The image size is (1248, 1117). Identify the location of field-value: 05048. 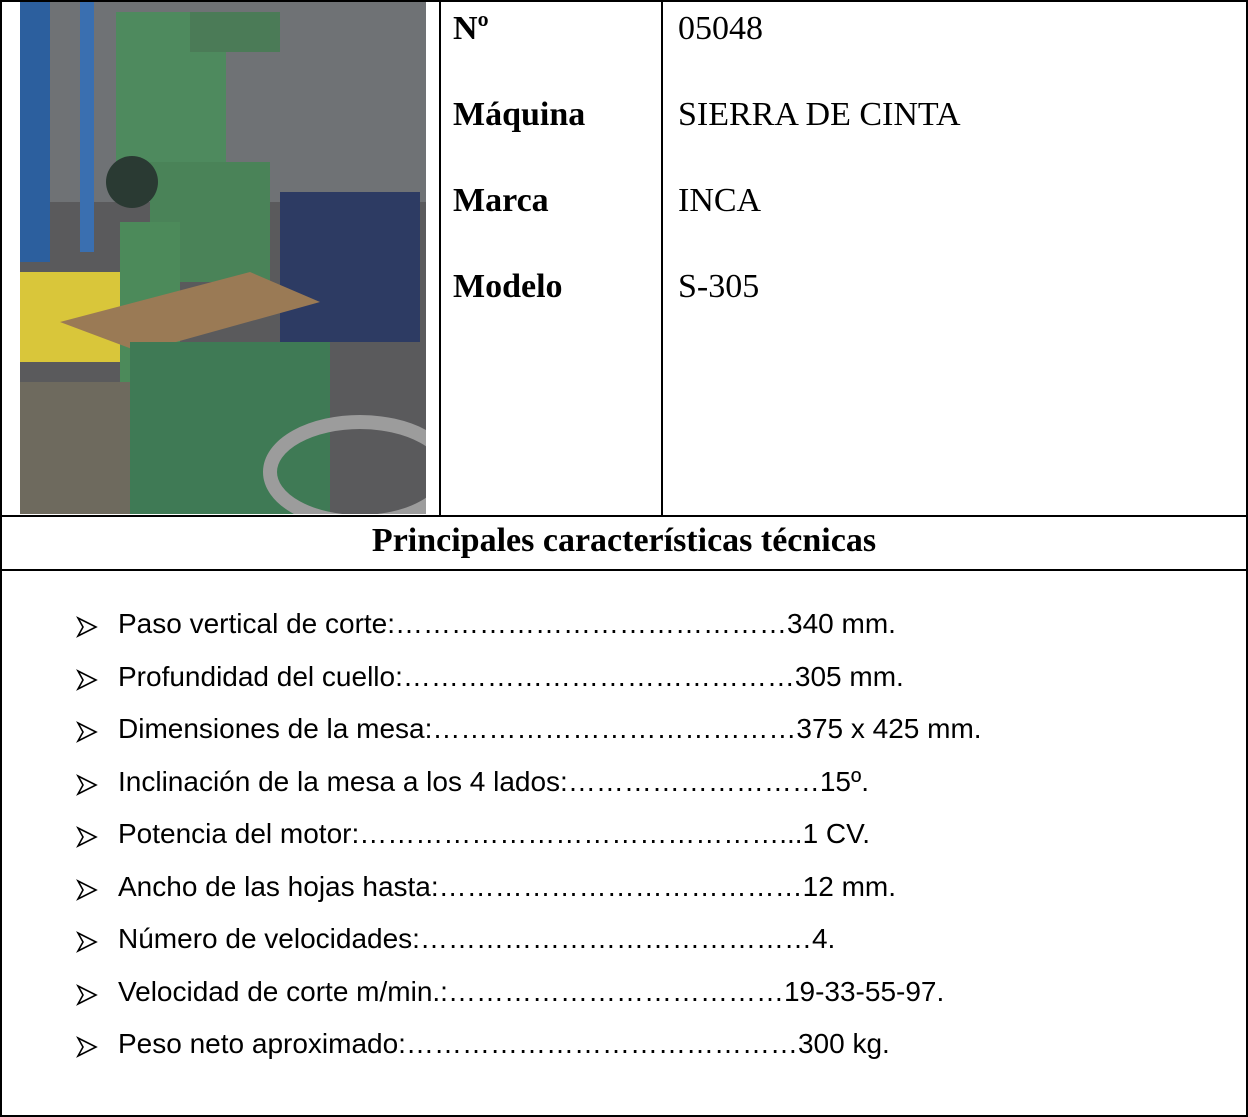
(720, 28).